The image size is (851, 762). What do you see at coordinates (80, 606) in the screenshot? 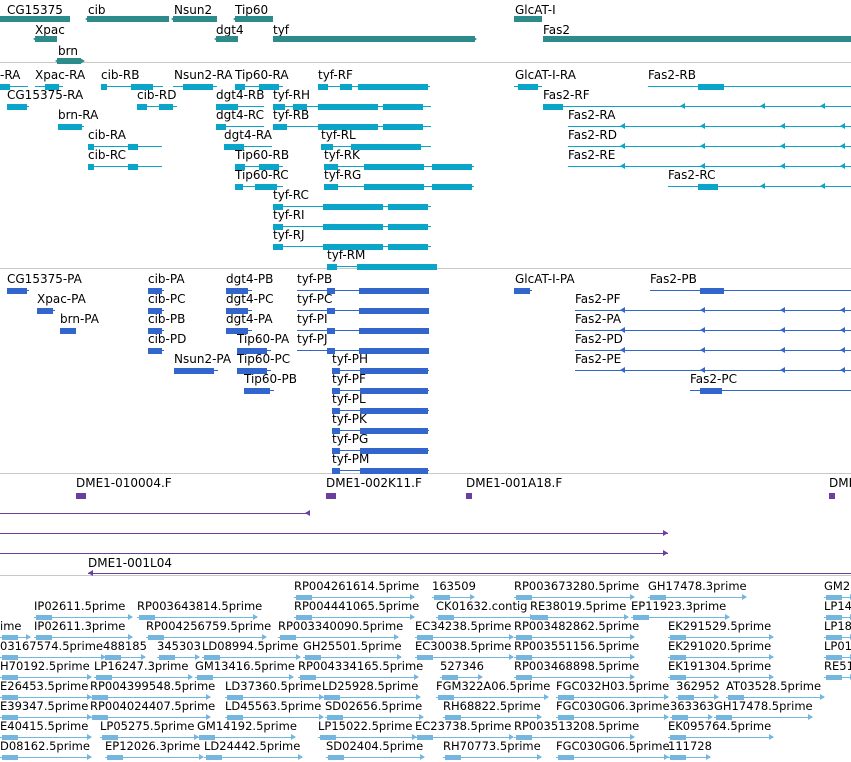
I see `est-label: IP02611.5prime` at bounding box center [80, 606].